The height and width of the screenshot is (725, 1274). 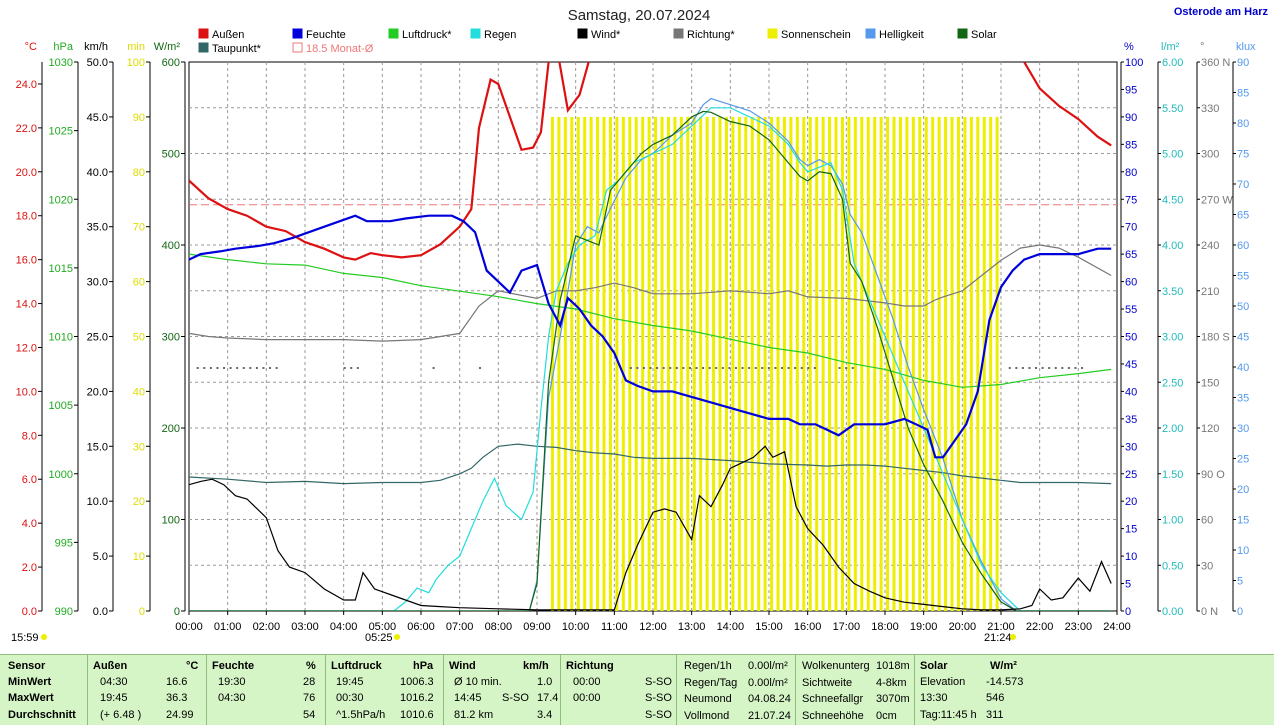 I want to click on axis-tick-label: 15, so click(x=1243, y=521).